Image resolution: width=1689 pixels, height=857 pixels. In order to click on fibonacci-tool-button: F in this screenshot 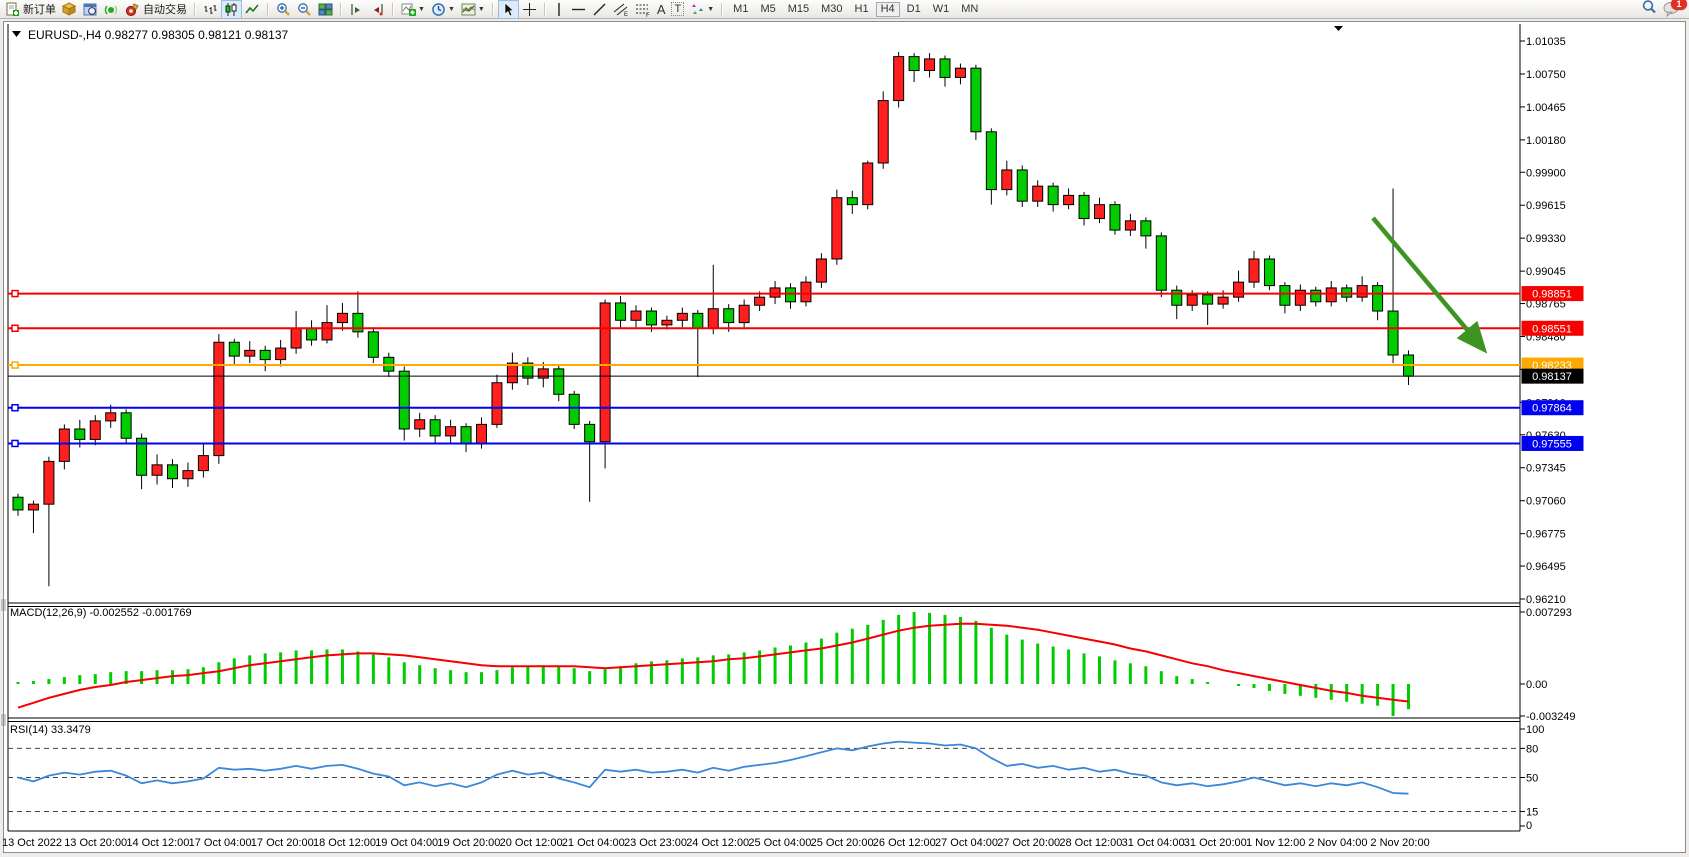, I will do `click(643, 9)`.